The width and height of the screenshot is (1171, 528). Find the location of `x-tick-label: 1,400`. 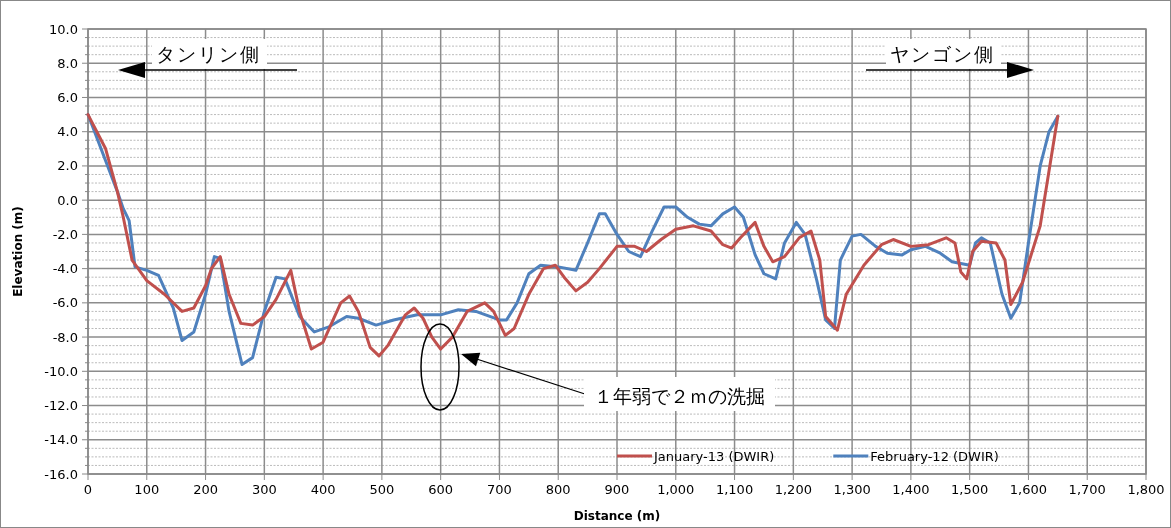

x-tick-label: 1,400 is located at coordinates (911, 489).